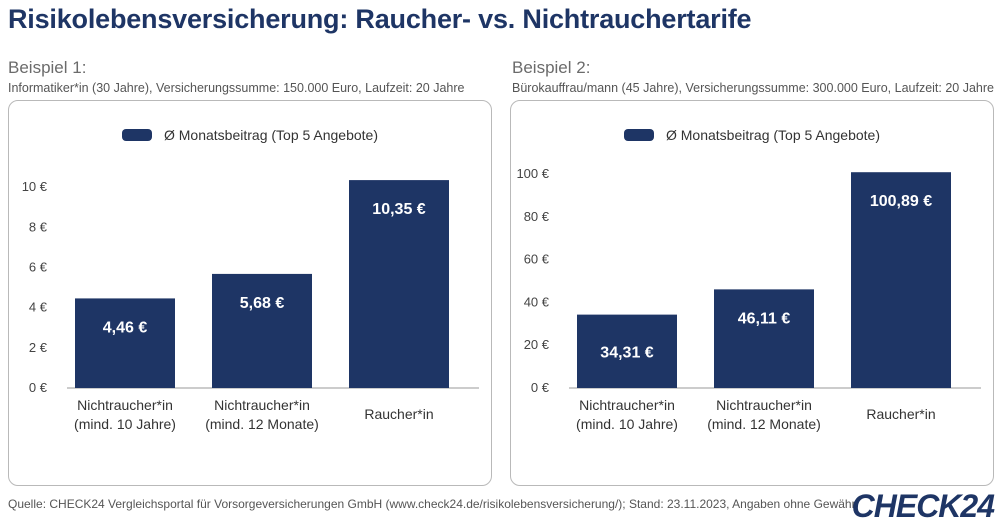 Image resolution: width=1000 pixels, height=530 pixels. I want to click on y-tick-label: 20 €, so click(537, 344).